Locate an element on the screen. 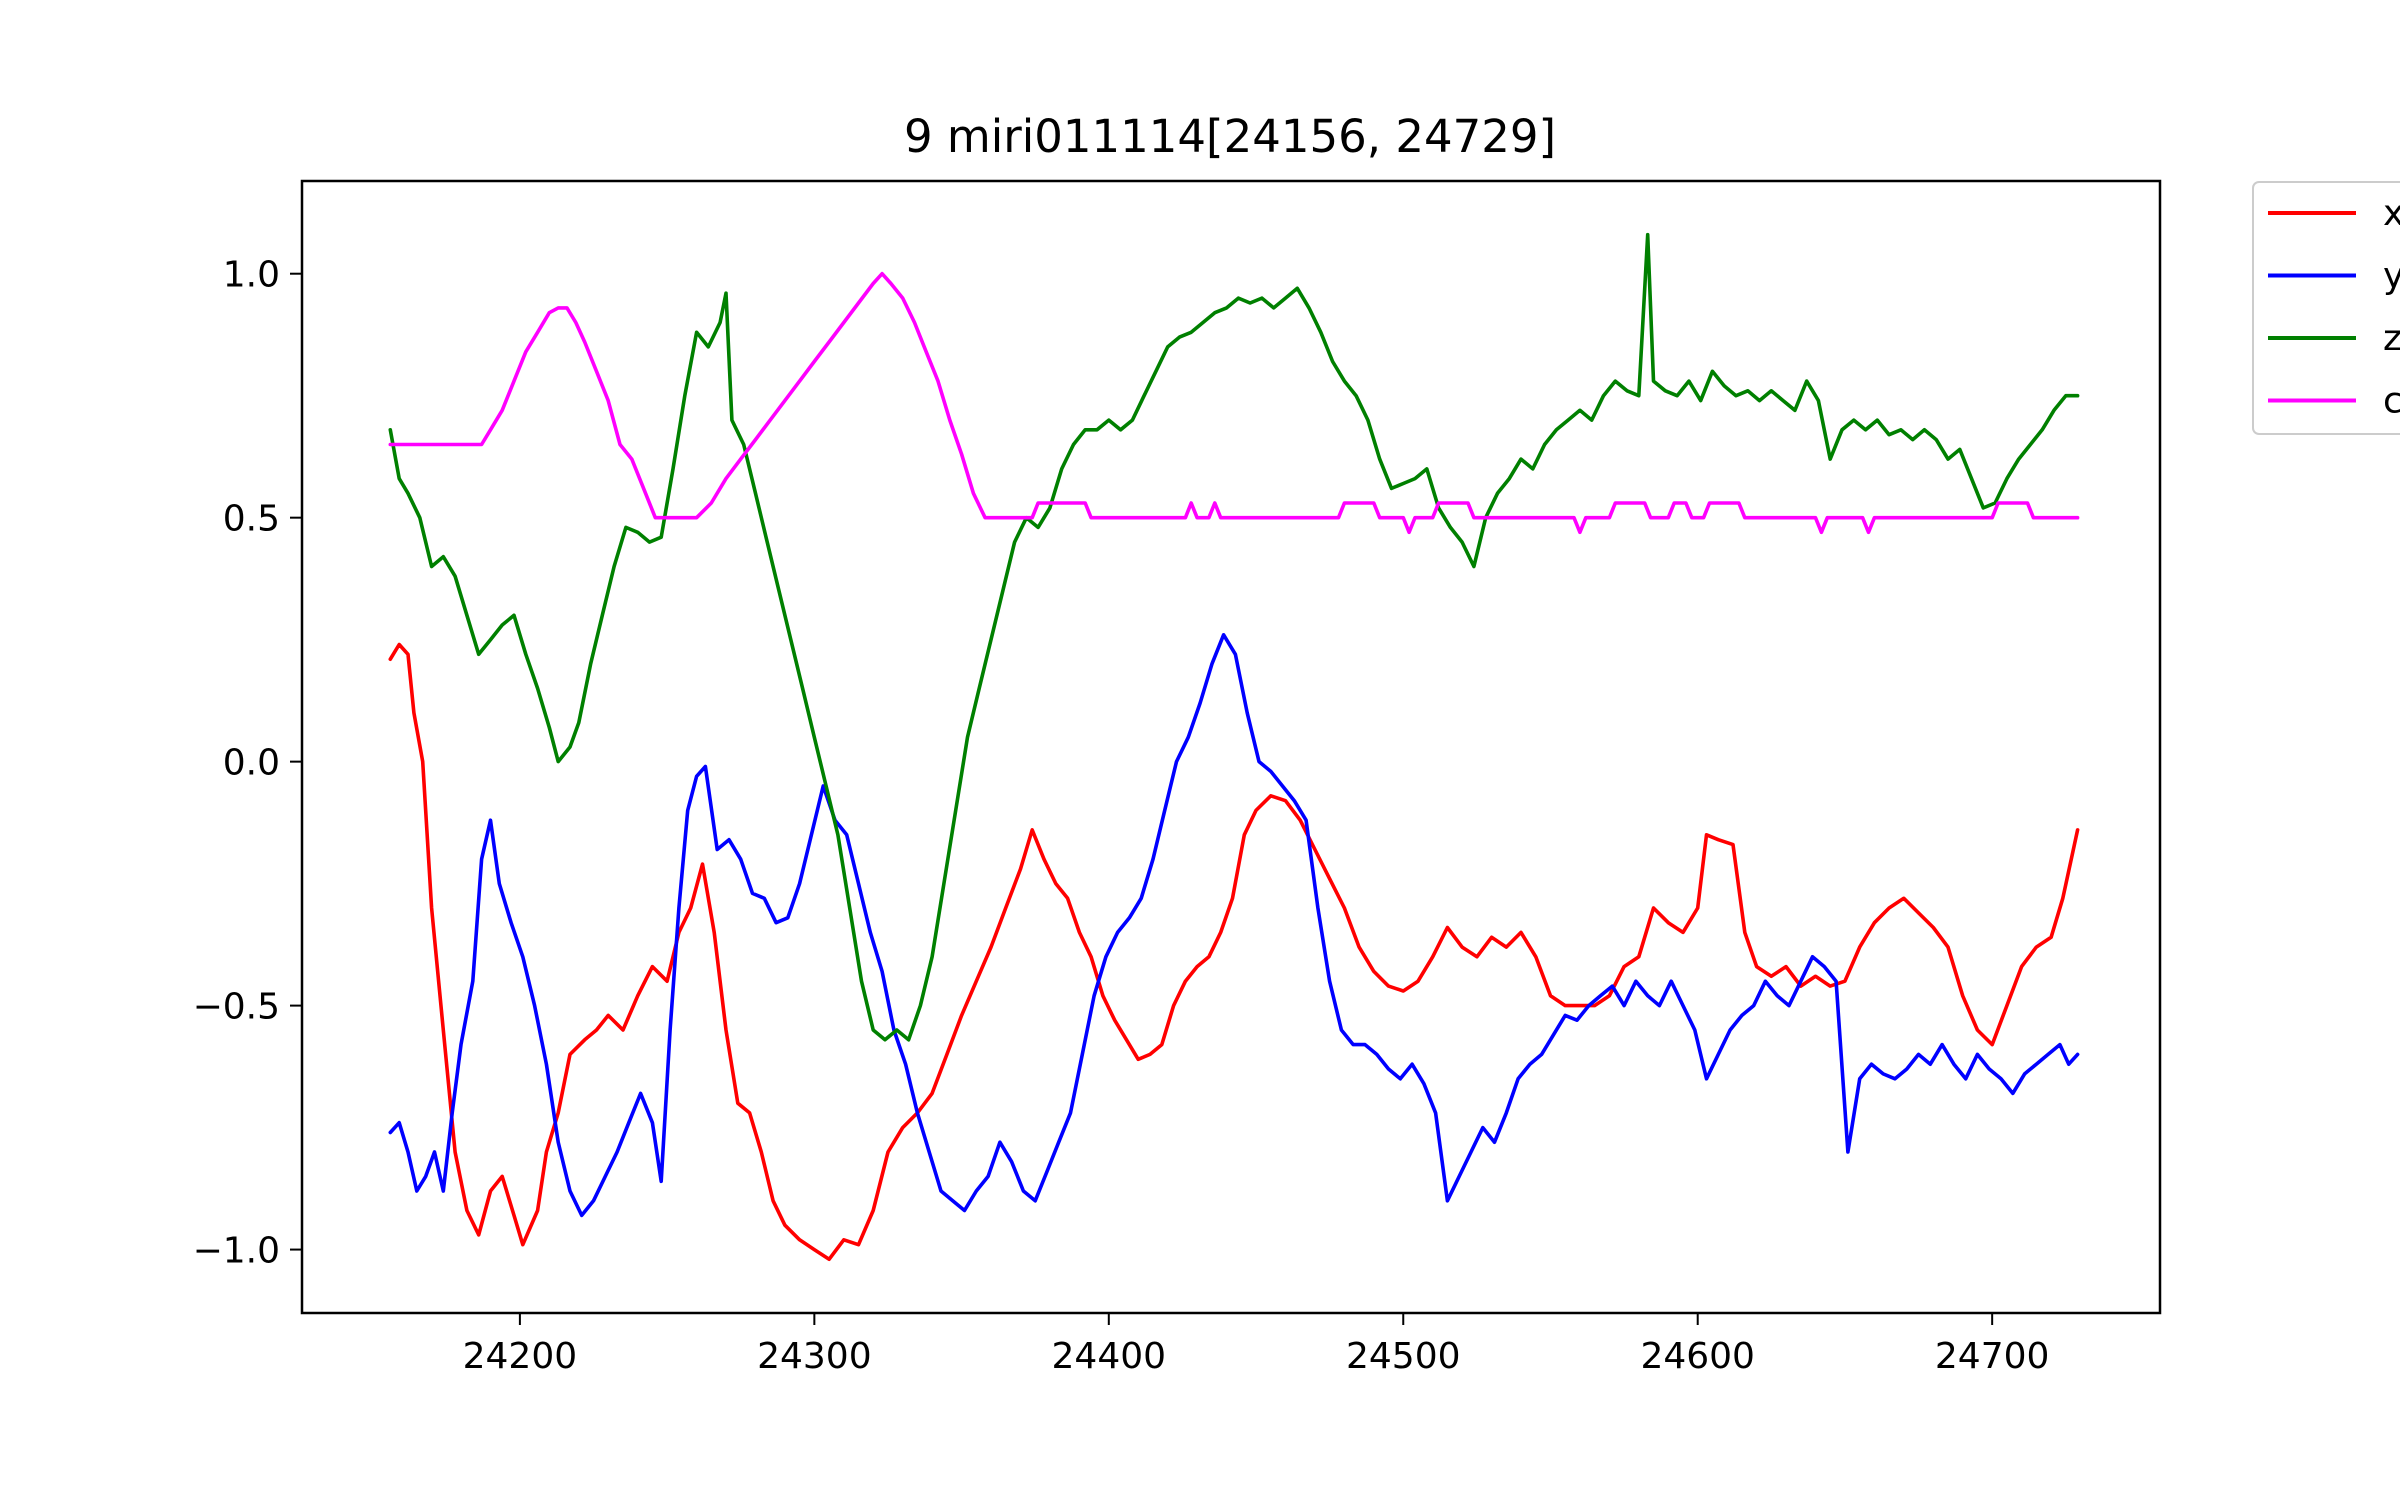 The width and height of the screenshot is (2400, 1505). legend-box is located at coordinates (2326, 308).